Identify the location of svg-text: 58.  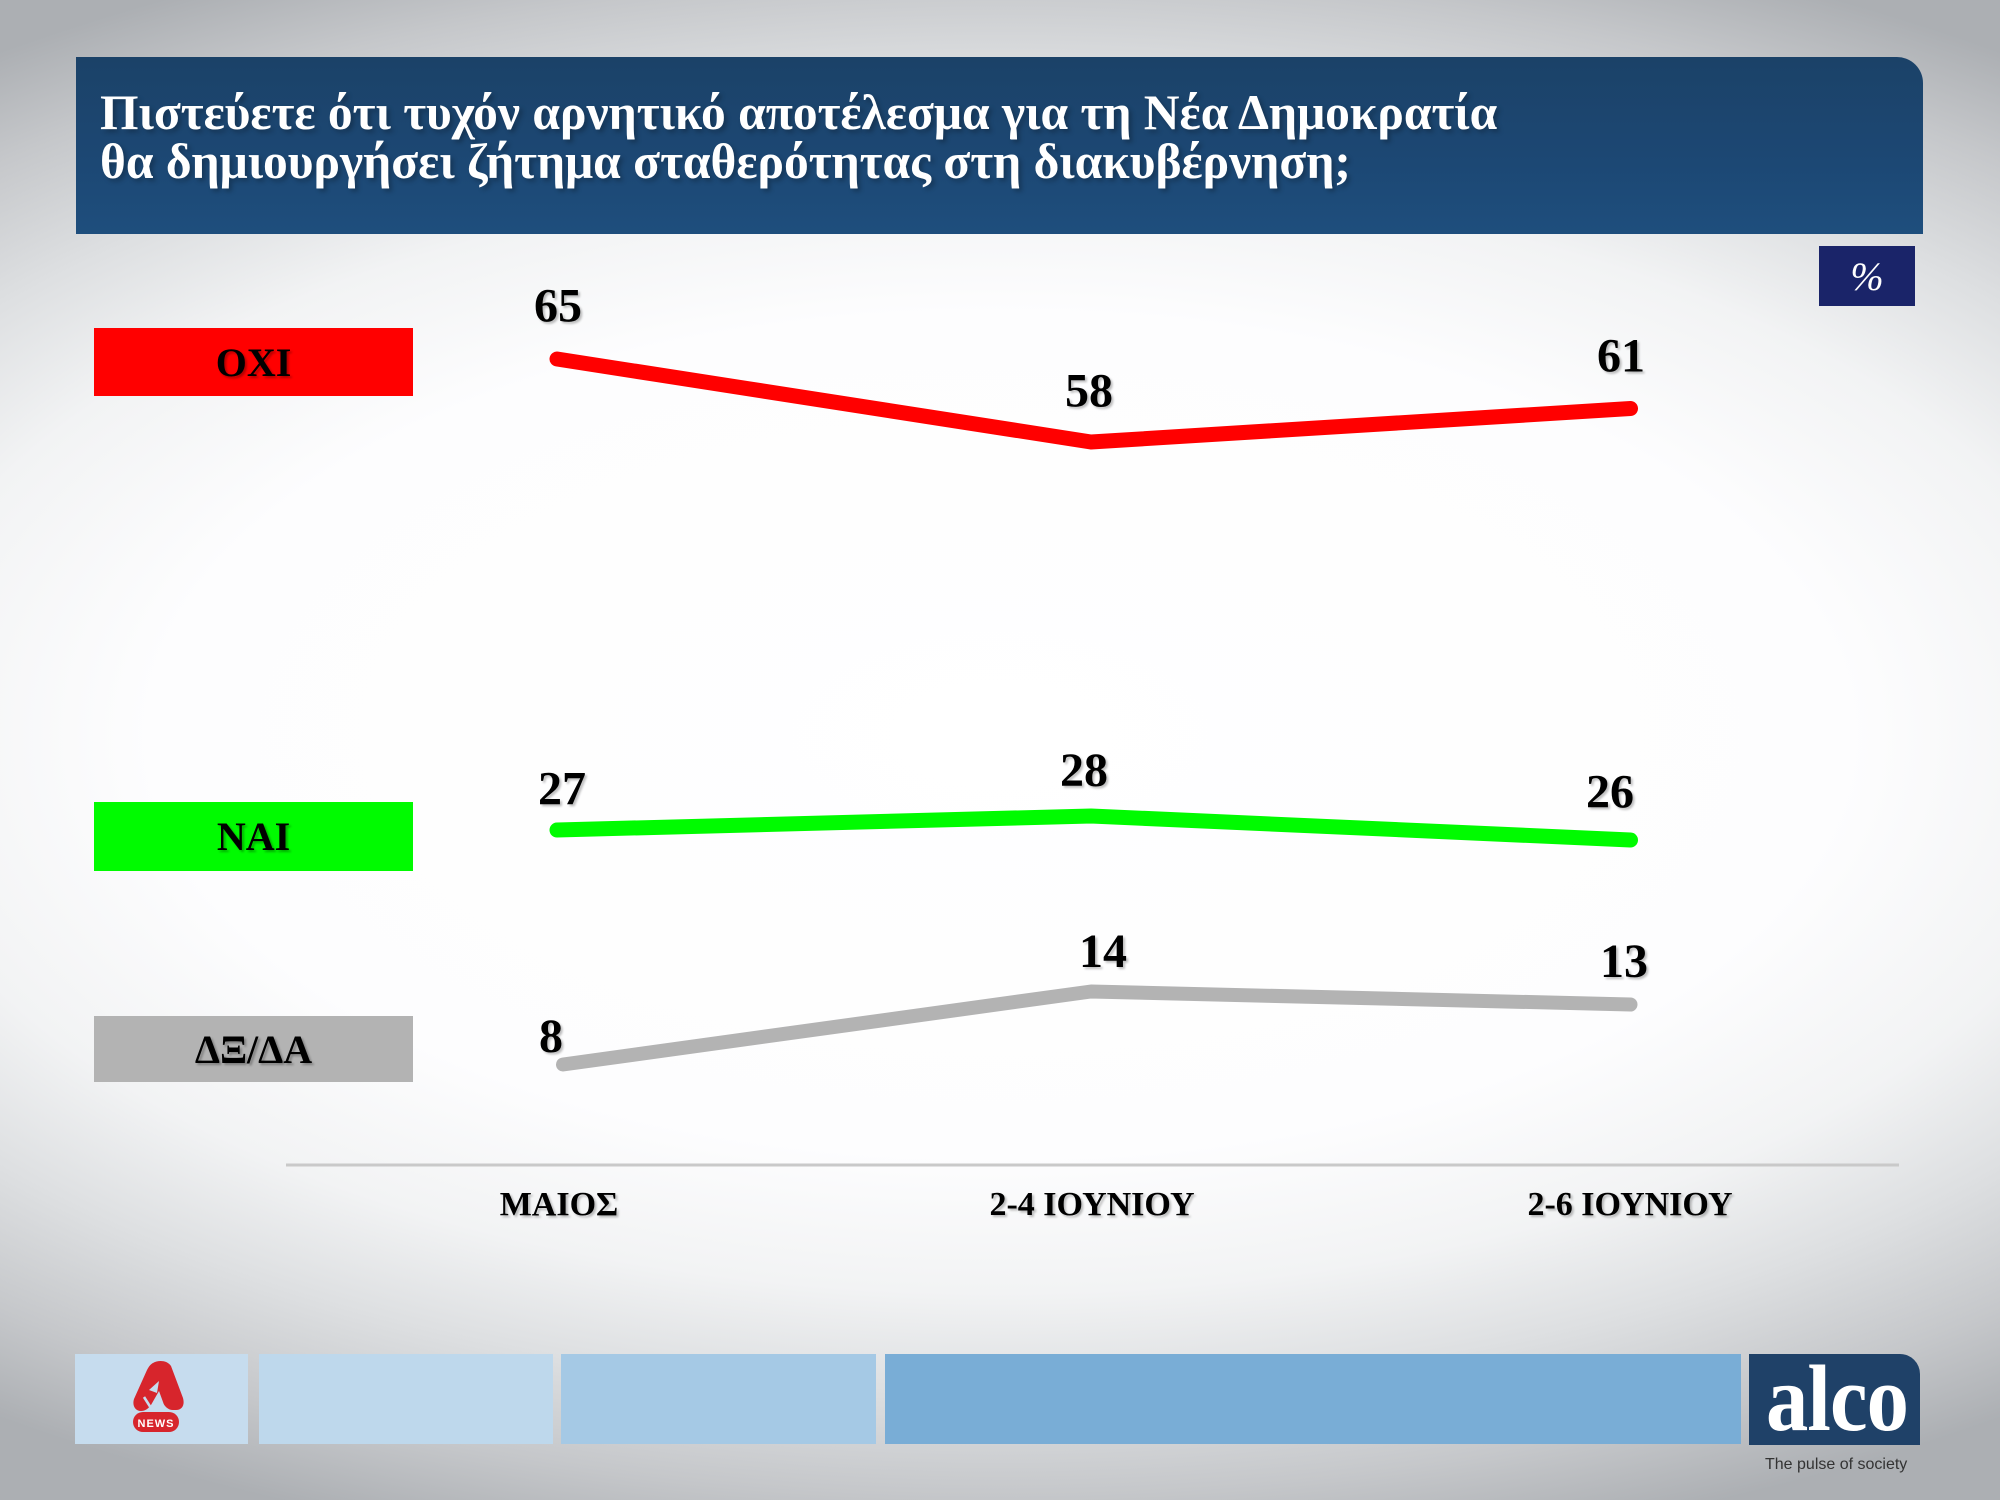
(1089, 391).